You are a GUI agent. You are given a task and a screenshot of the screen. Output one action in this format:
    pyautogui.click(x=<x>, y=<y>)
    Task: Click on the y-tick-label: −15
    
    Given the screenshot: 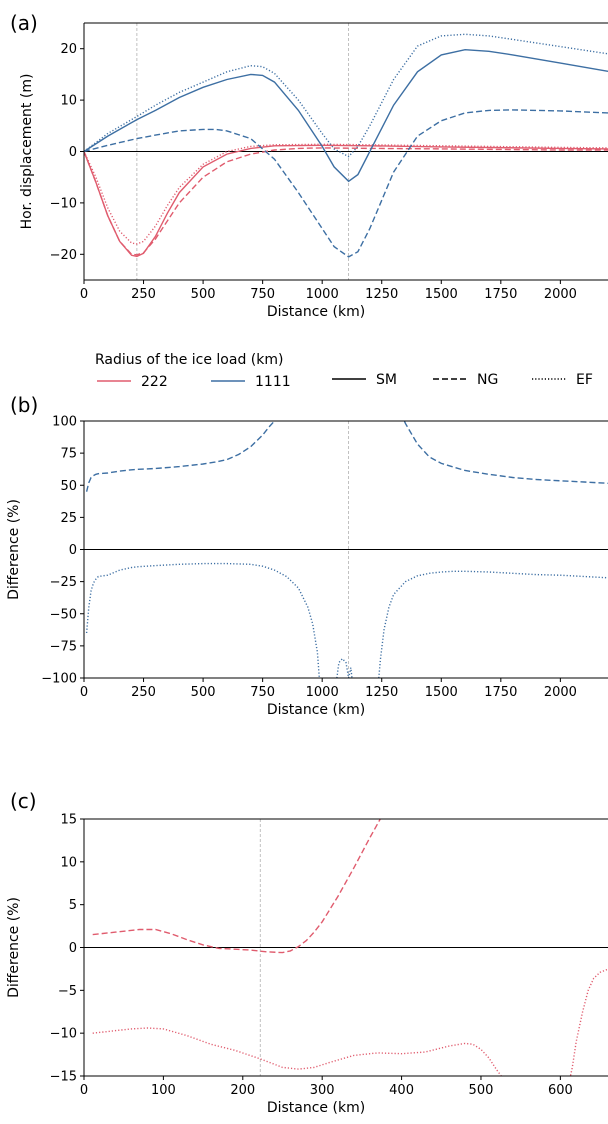 What is the action you would take?
    pyautogui.click(x=63, y=1077)
    